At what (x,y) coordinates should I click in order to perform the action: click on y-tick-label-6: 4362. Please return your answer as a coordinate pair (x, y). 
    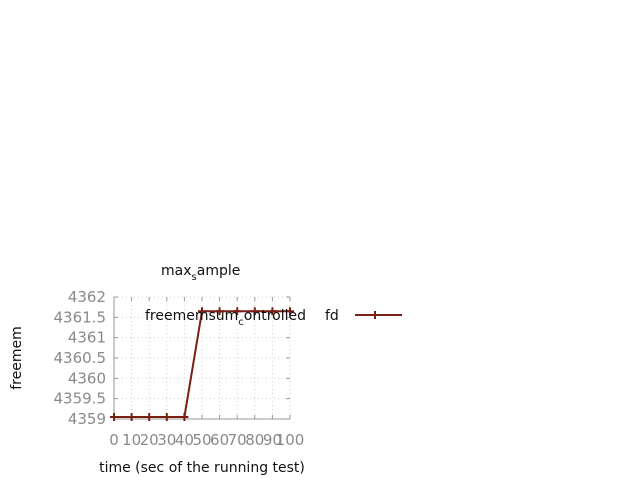
    Looking at the image, I should click on (87, 297).